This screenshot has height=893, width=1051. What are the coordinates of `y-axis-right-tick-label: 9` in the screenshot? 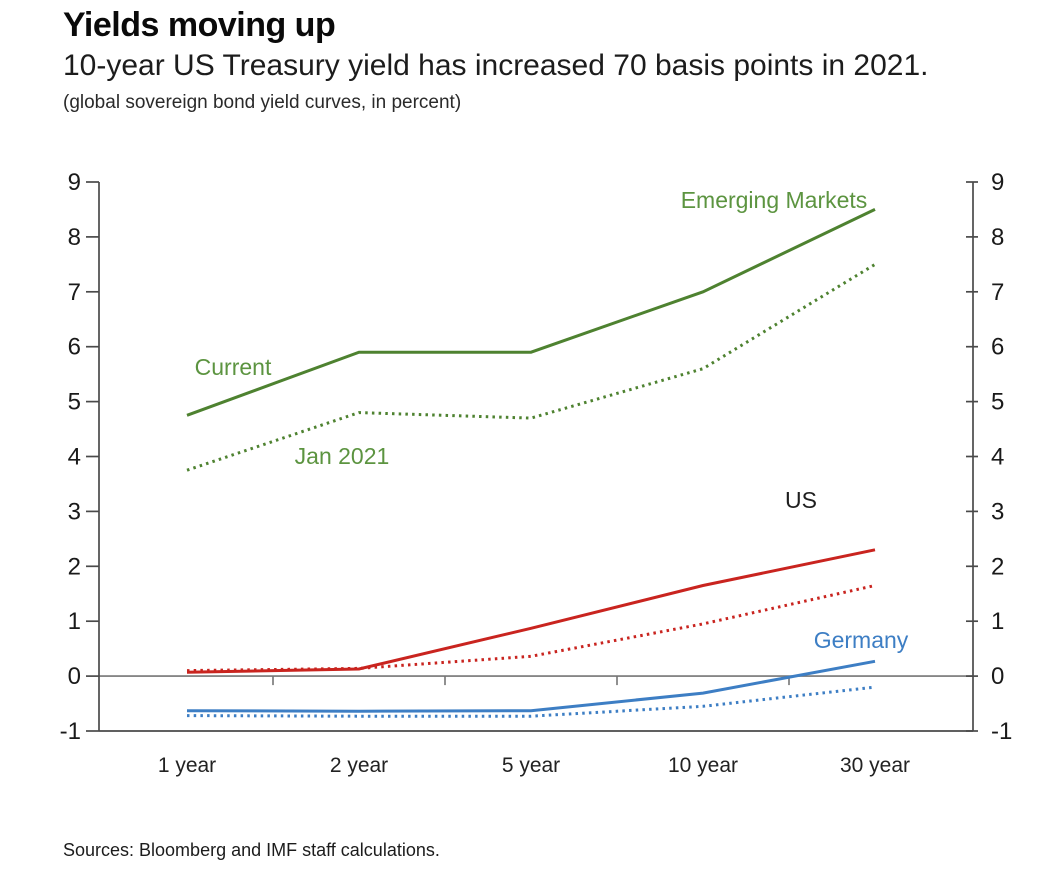 It's located at (997, 182).